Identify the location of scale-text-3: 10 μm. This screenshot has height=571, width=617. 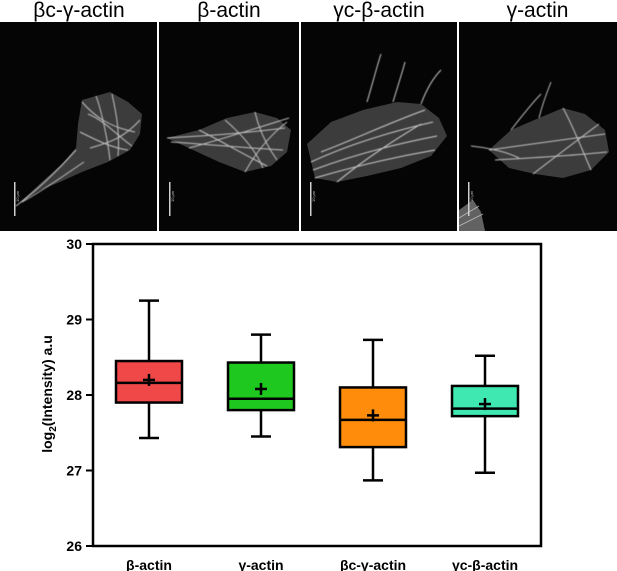
(313, 196).